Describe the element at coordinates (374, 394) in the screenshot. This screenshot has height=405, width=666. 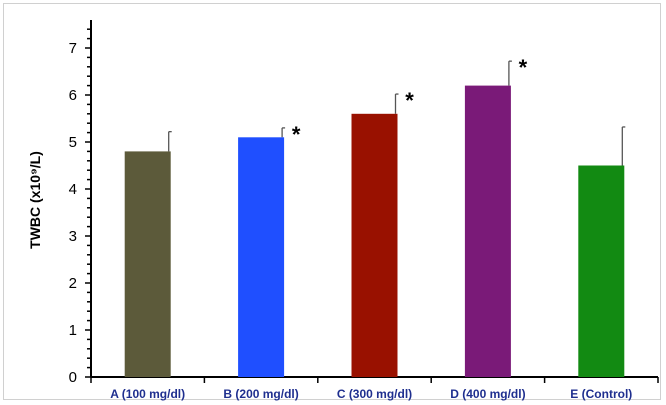
I see `x-tick-label: C (300 mg/dl)` at that location.